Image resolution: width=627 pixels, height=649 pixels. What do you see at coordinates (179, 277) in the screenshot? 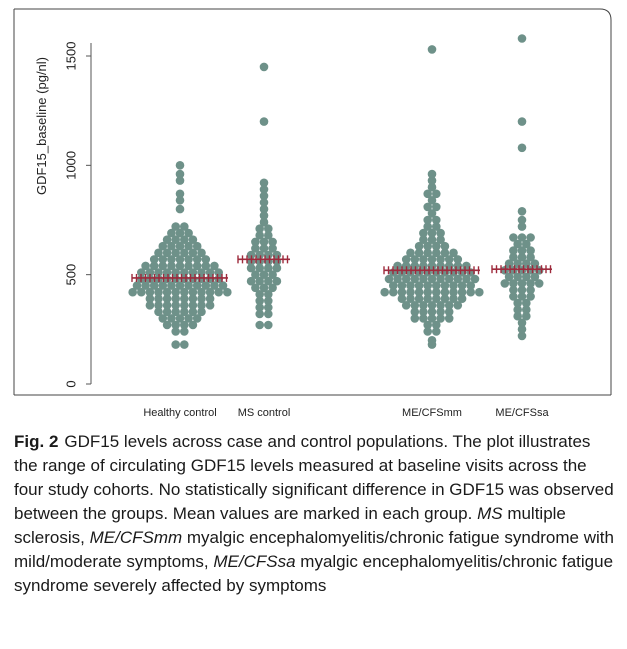
I see `mean-marker` at bounding box center [179, 277].